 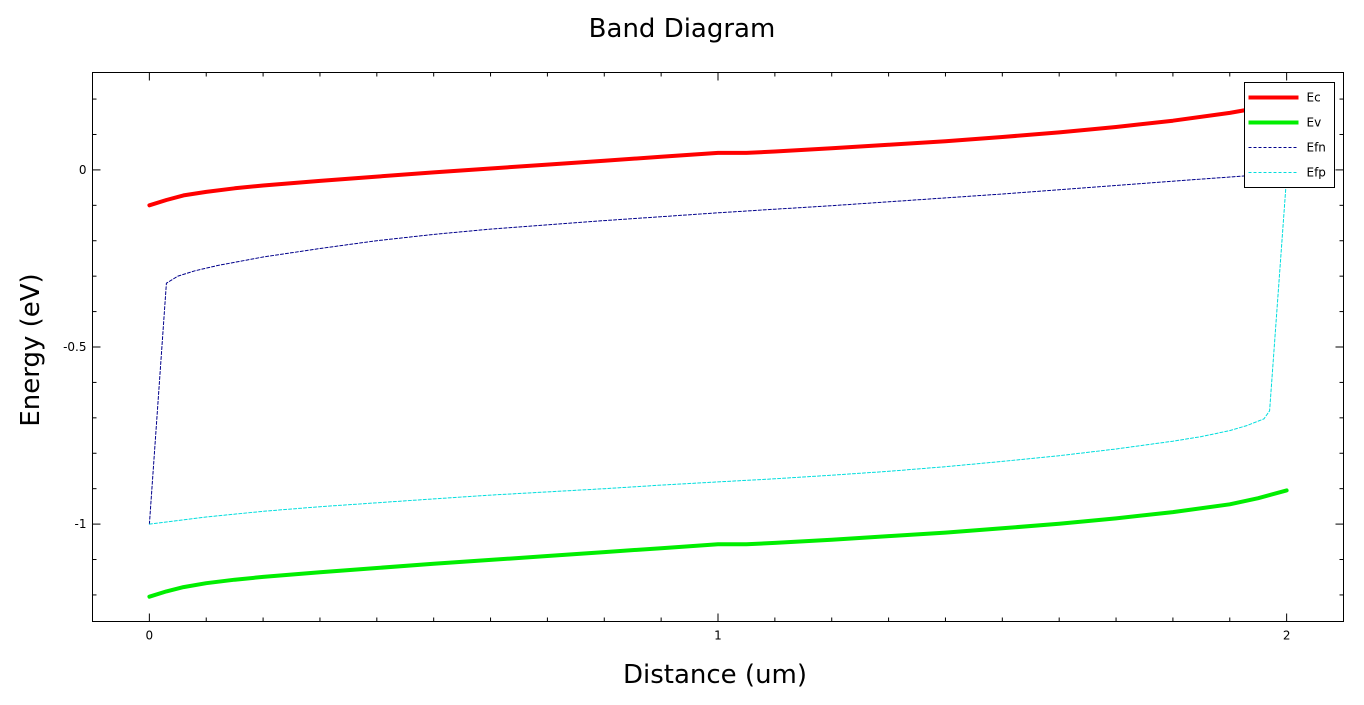 What do you see at coordinates (1287, 636) in the screenshot?
I see `x-tick-label: 2` at bounding box center [1287, 636].